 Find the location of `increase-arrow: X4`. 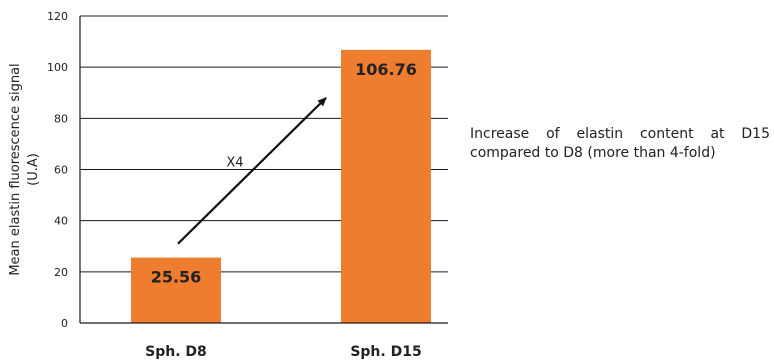

increase-arrow: X4 is located at coordinates (252, 171).